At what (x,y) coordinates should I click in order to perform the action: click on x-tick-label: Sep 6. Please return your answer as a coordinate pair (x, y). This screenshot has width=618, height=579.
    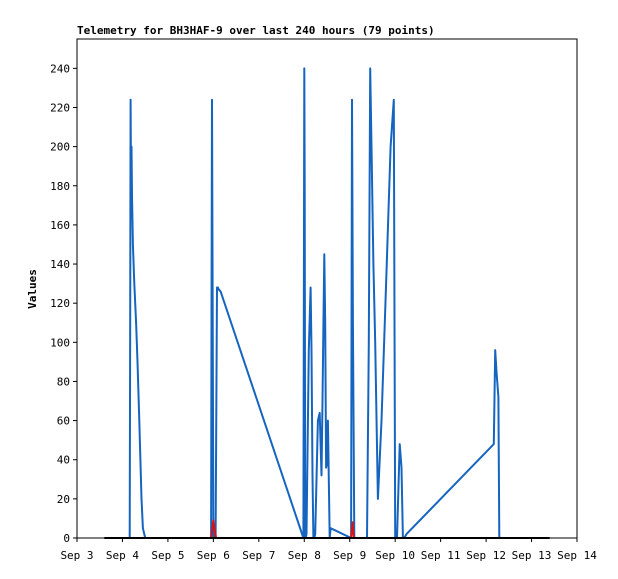
    Looking at the image, I should click on (213, 555).